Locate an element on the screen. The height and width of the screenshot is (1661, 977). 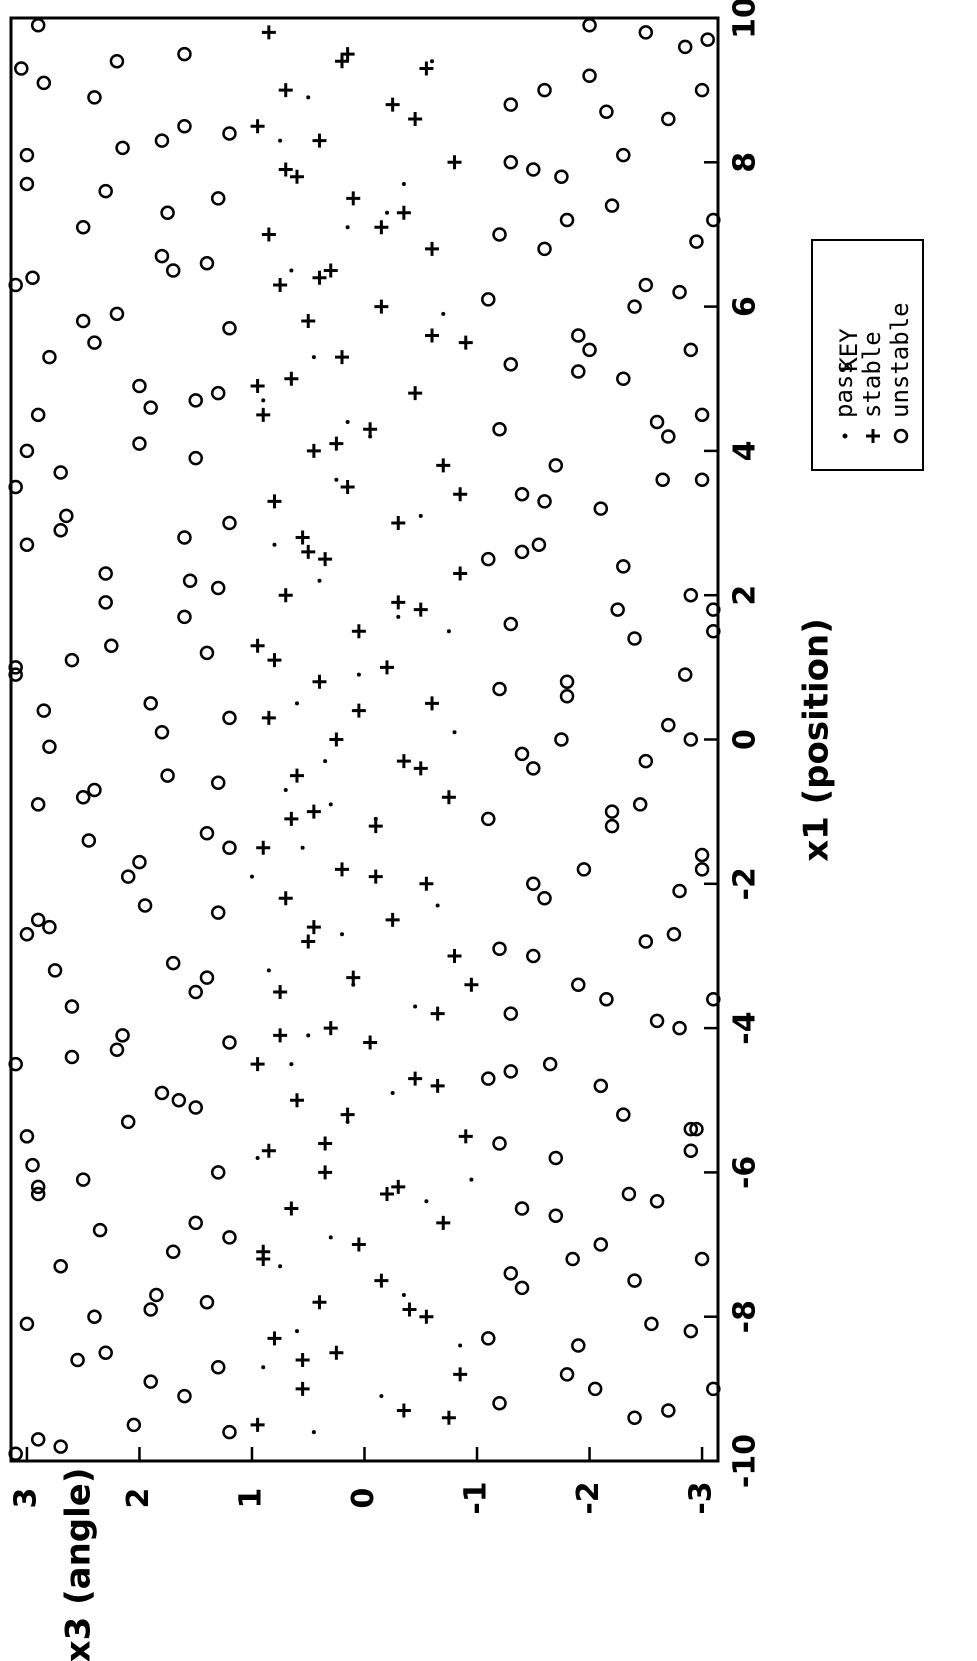
x-tick-label-group: -8 is located at coordinates (745, 1316).